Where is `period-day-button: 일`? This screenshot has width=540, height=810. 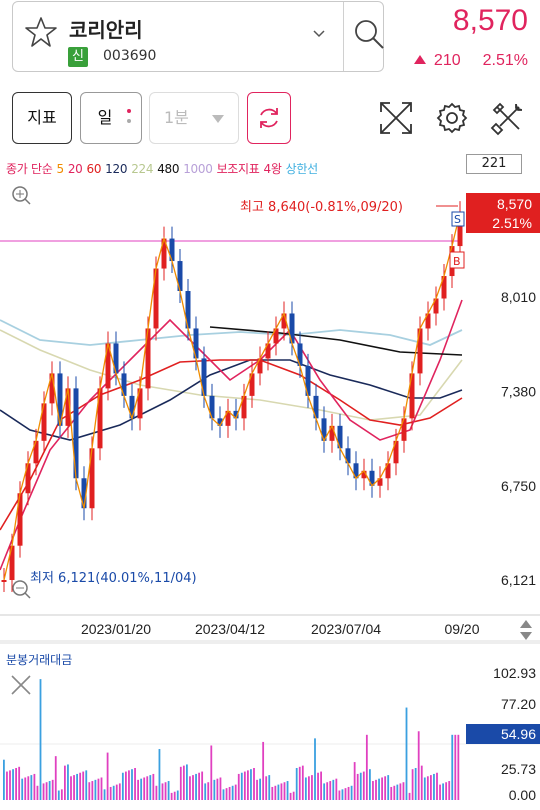 period-day-button: 일 is located at coordinates (111, 118).